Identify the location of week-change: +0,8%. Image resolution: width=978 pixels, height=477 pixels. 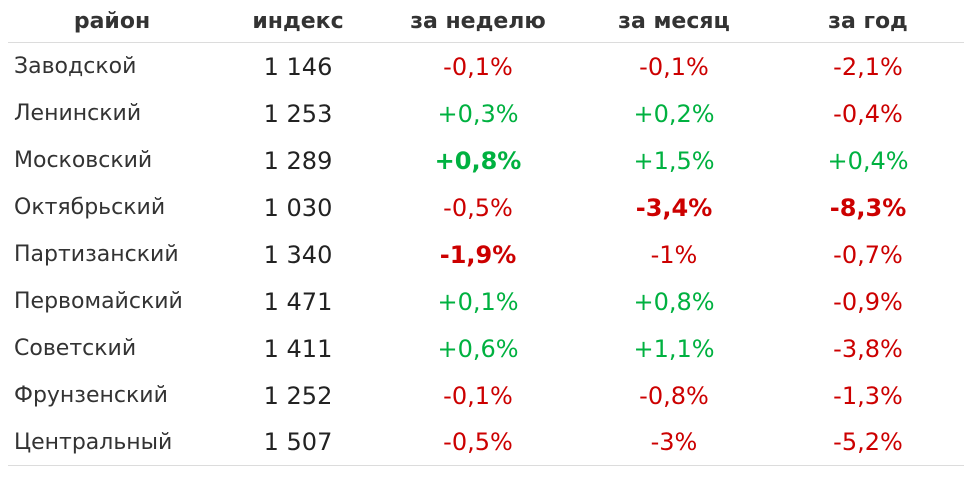
(478, 160).